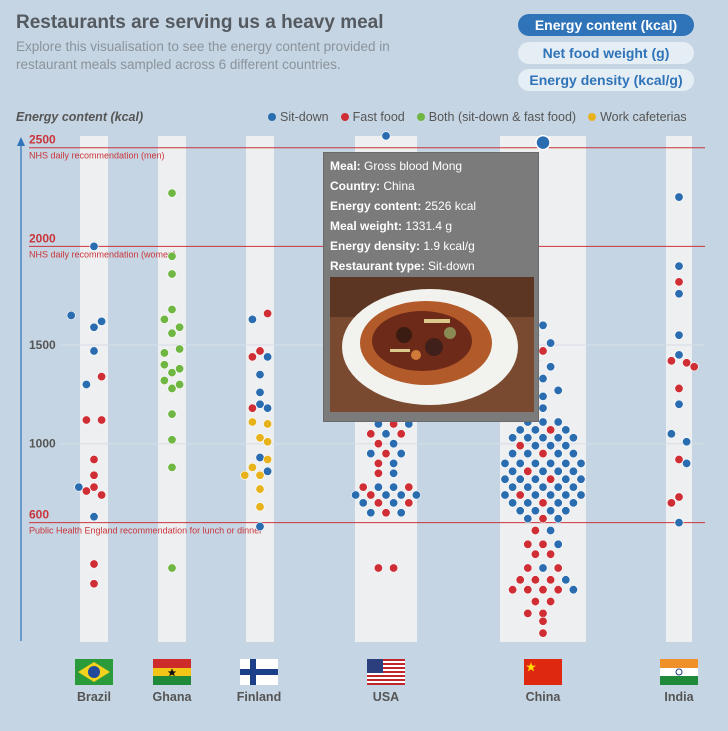 This screenshot has width=728, height=731. I want to click on tooltip-type: Sit-down, so click(451, 266).